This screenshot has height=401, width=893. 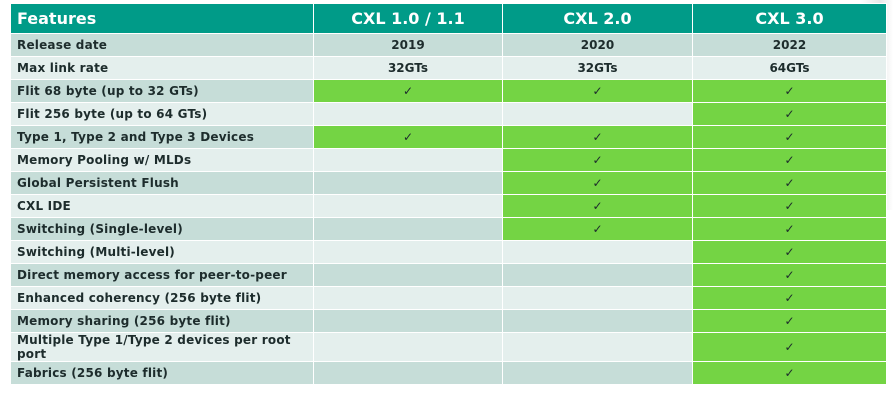 I want to click on feature-label: Global Persistent Flush, so click(x=162, y=183).